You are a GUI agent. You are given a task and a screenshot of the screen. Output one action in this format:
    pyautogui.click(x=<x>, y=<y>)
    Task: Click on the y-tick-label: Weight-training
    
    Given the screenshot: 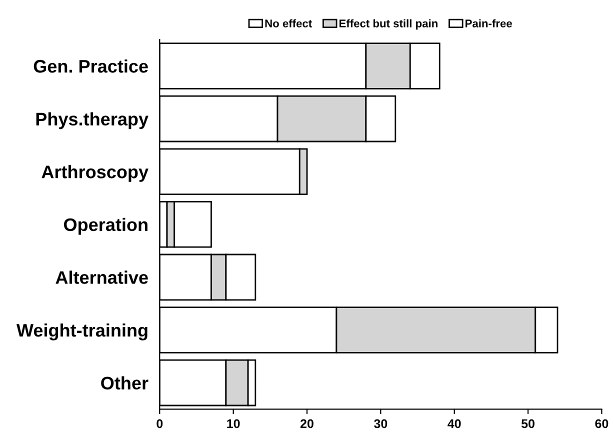 What is the action you would take?
    pyautogui.click(x=82, y=331)
    